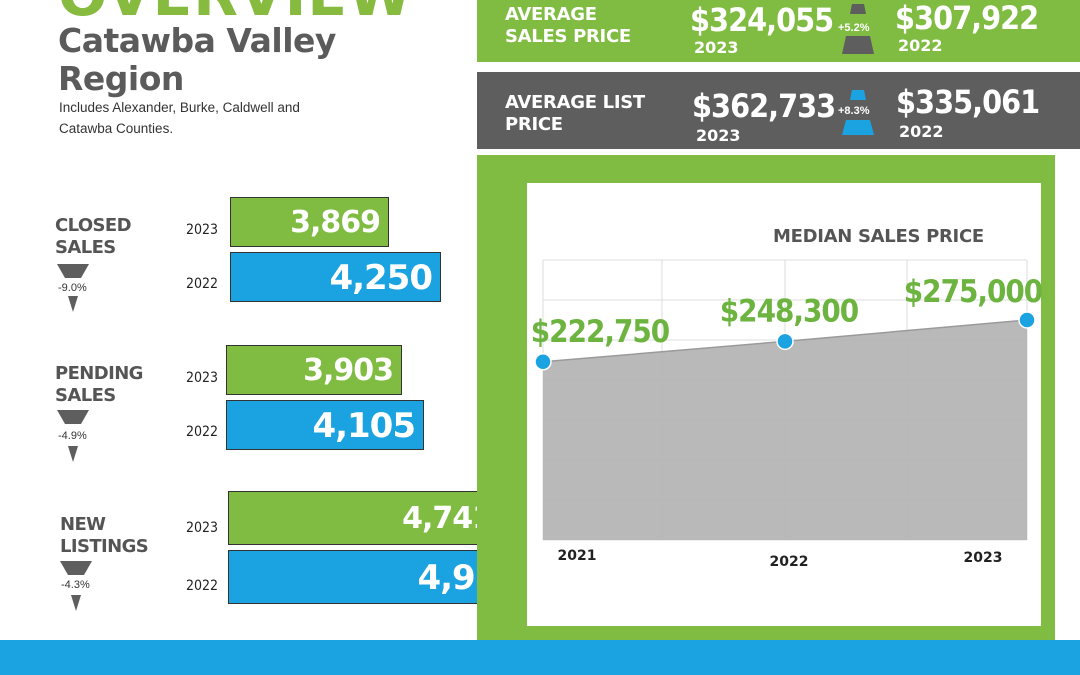 The image size is (1080, 675). What do you see at coordinates (83, 524) in the screenshot?
I see `new-listings-label-line1: NEW` at bounding box center [83, 524].